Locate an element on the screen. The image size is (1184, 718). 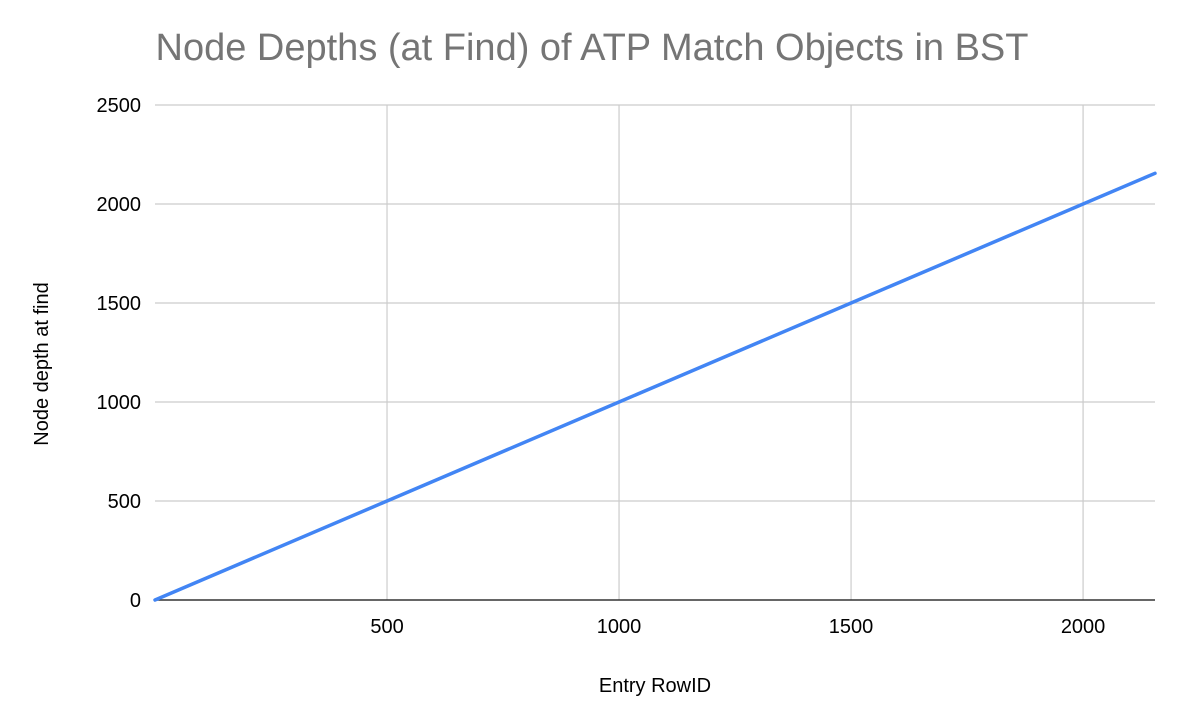
x-tick-label: 1000 is located at coordinates (619, 627).